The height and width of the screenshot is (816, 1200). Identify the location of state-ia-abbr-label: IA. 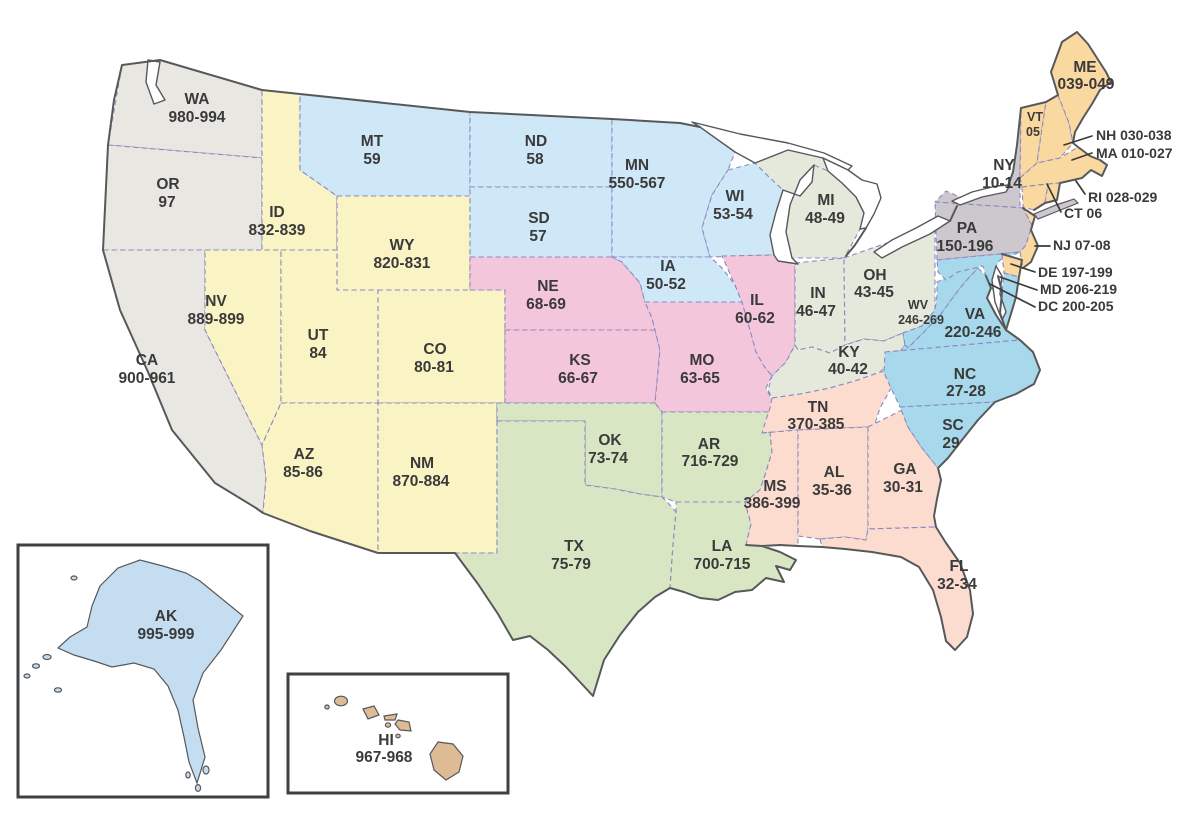
(668, 266).